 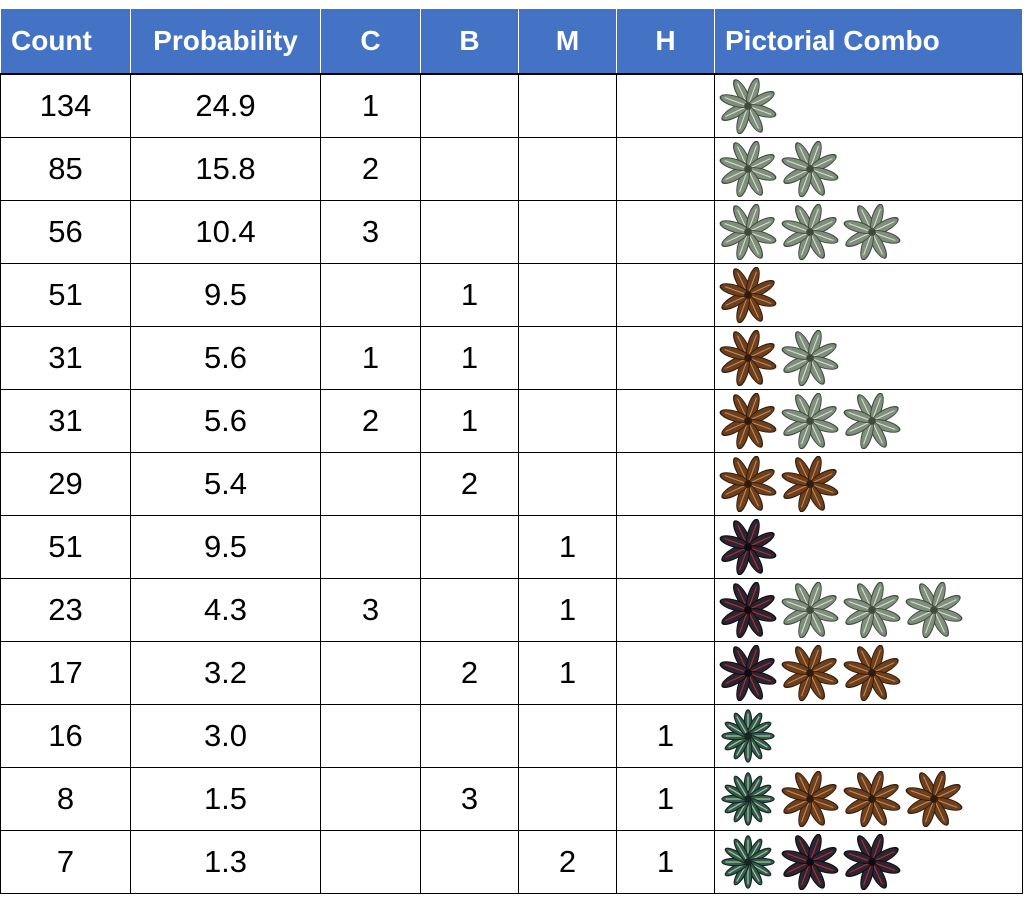 What do you see at coordinates (225, 232) in the screenshot?
I see `cell: 10.4` at bounding box center [225, 232].